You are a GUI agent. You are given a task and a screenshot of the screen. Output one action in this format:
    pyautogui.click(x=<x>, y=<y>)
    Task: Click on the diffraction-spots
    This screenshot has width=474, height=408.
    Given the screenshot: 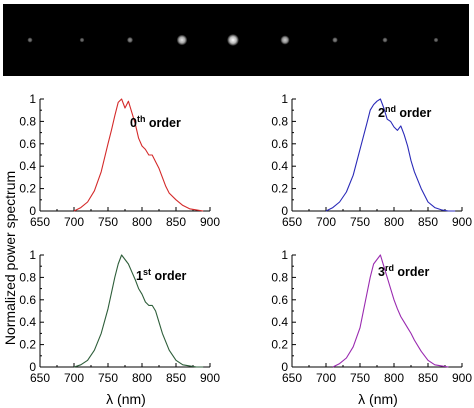 What is the action you would take?
    pyautogui.click(x=233, y=40)
    